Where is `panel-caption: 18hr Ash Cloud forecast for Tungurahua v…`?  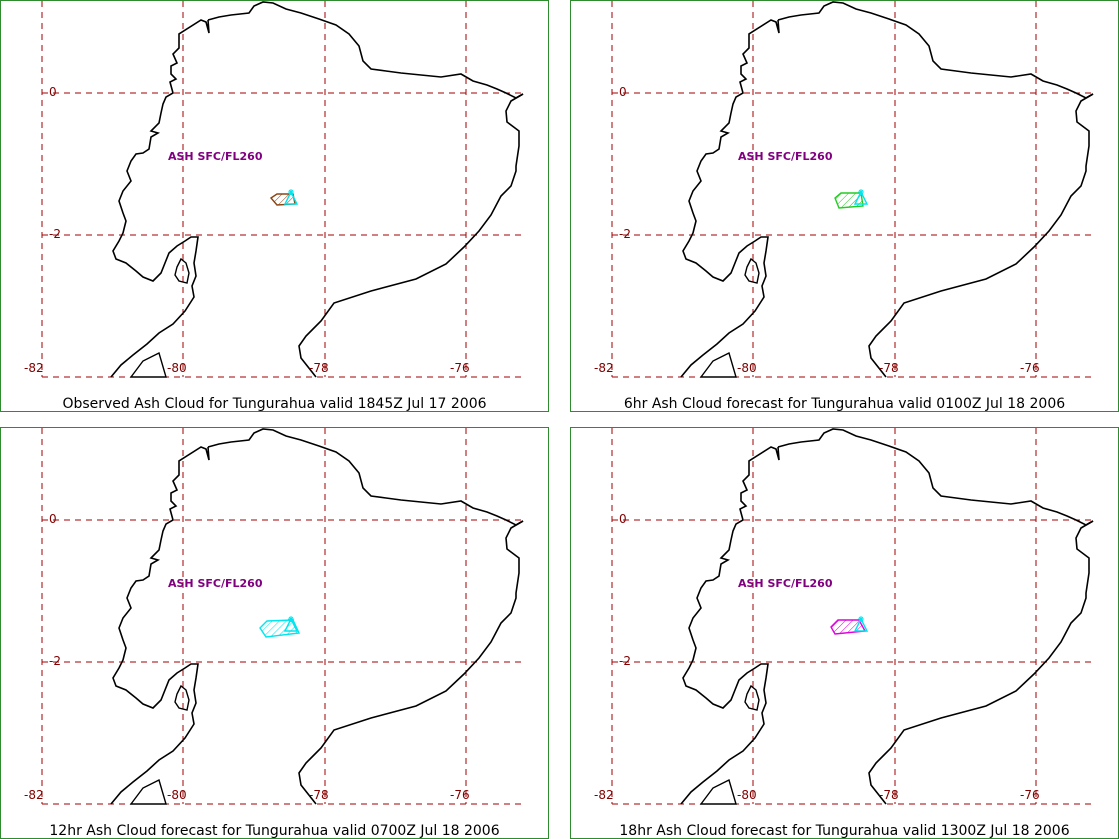 panel-caption: 18hr Ash Cloud forecast for Tungurahua v… is located at coordinates (844, 831).